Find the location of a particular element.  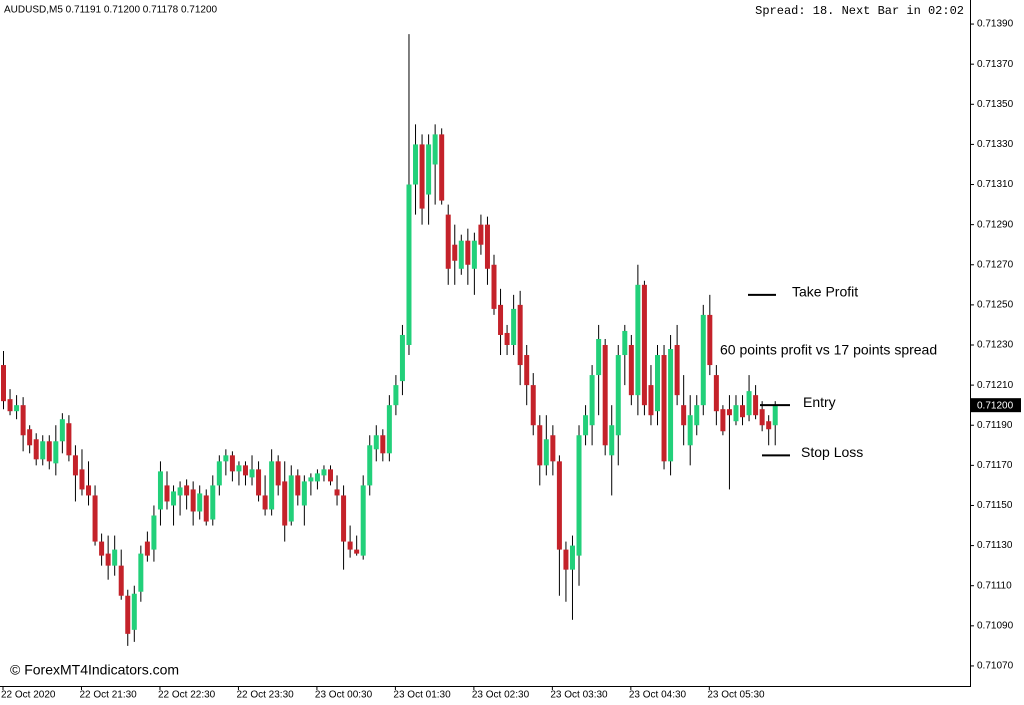

level-label: Entry is located at coordinates (819, 402).